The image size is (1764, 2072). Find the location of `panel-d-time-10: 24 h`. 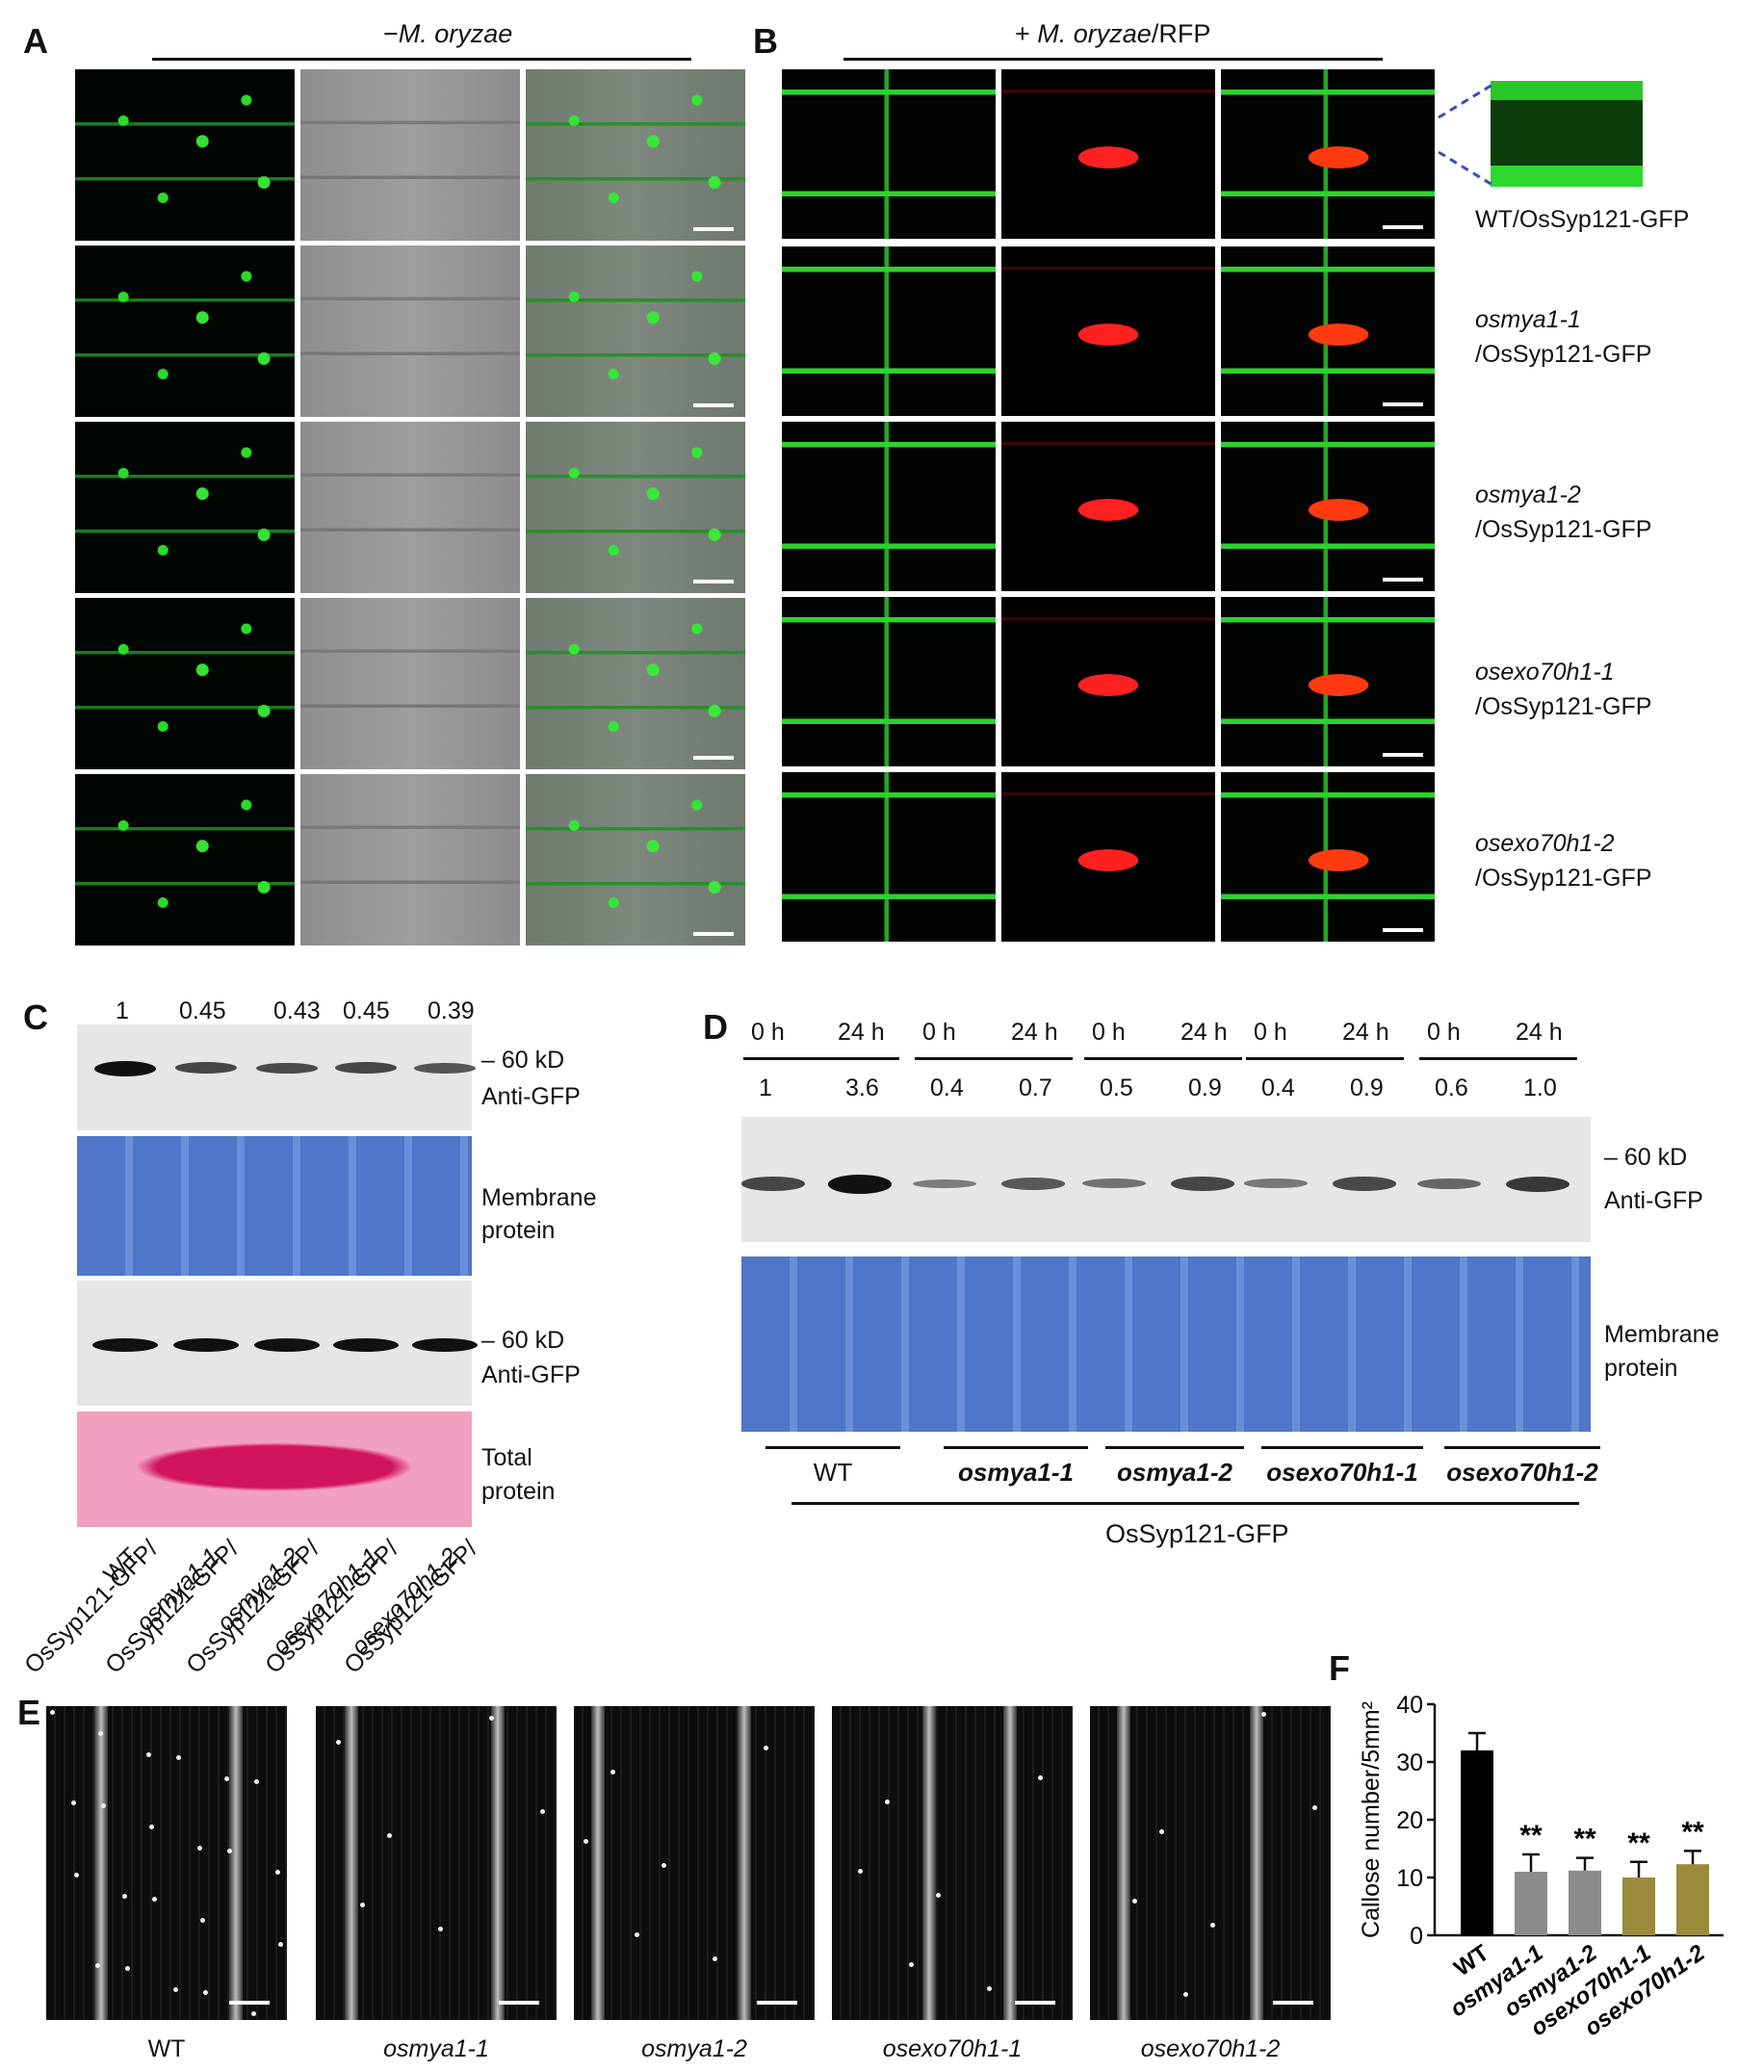

panel-d-time-10: 24 h is located at coordinates (1539, 1032).